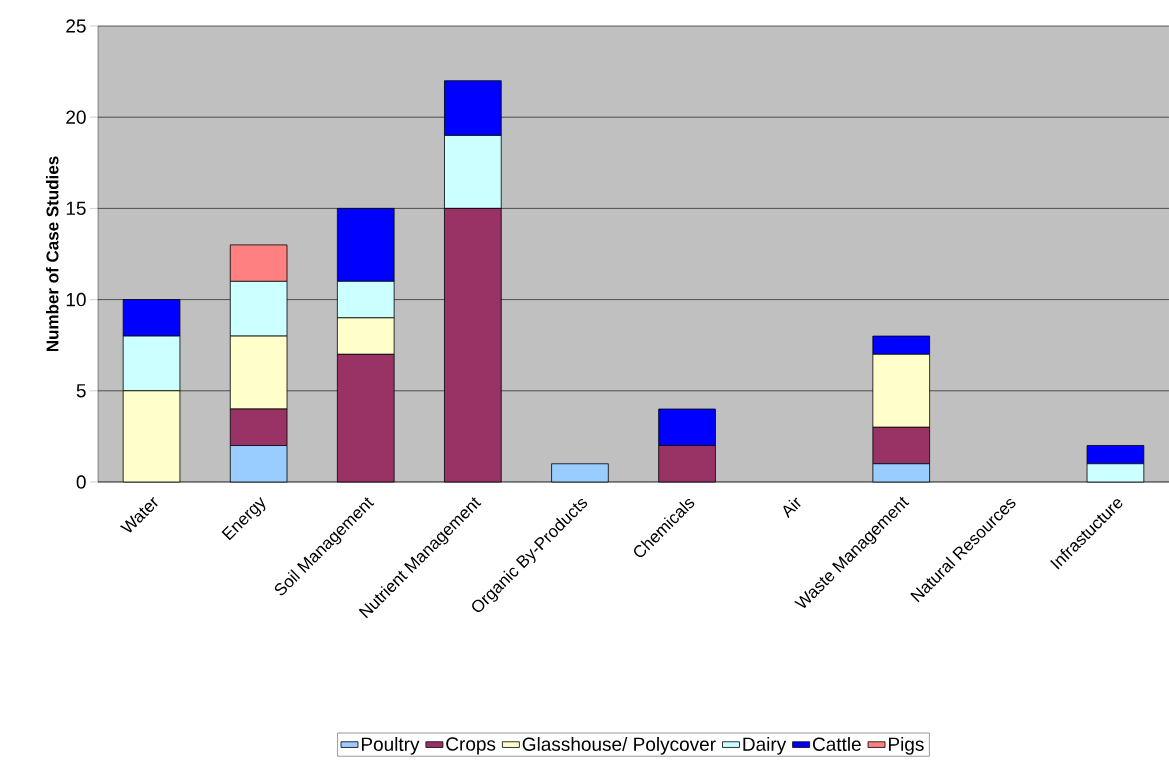 The height and width of the screenshot is (769, 1169). I want to click on legend-label: Cattle, so click(836, 743).